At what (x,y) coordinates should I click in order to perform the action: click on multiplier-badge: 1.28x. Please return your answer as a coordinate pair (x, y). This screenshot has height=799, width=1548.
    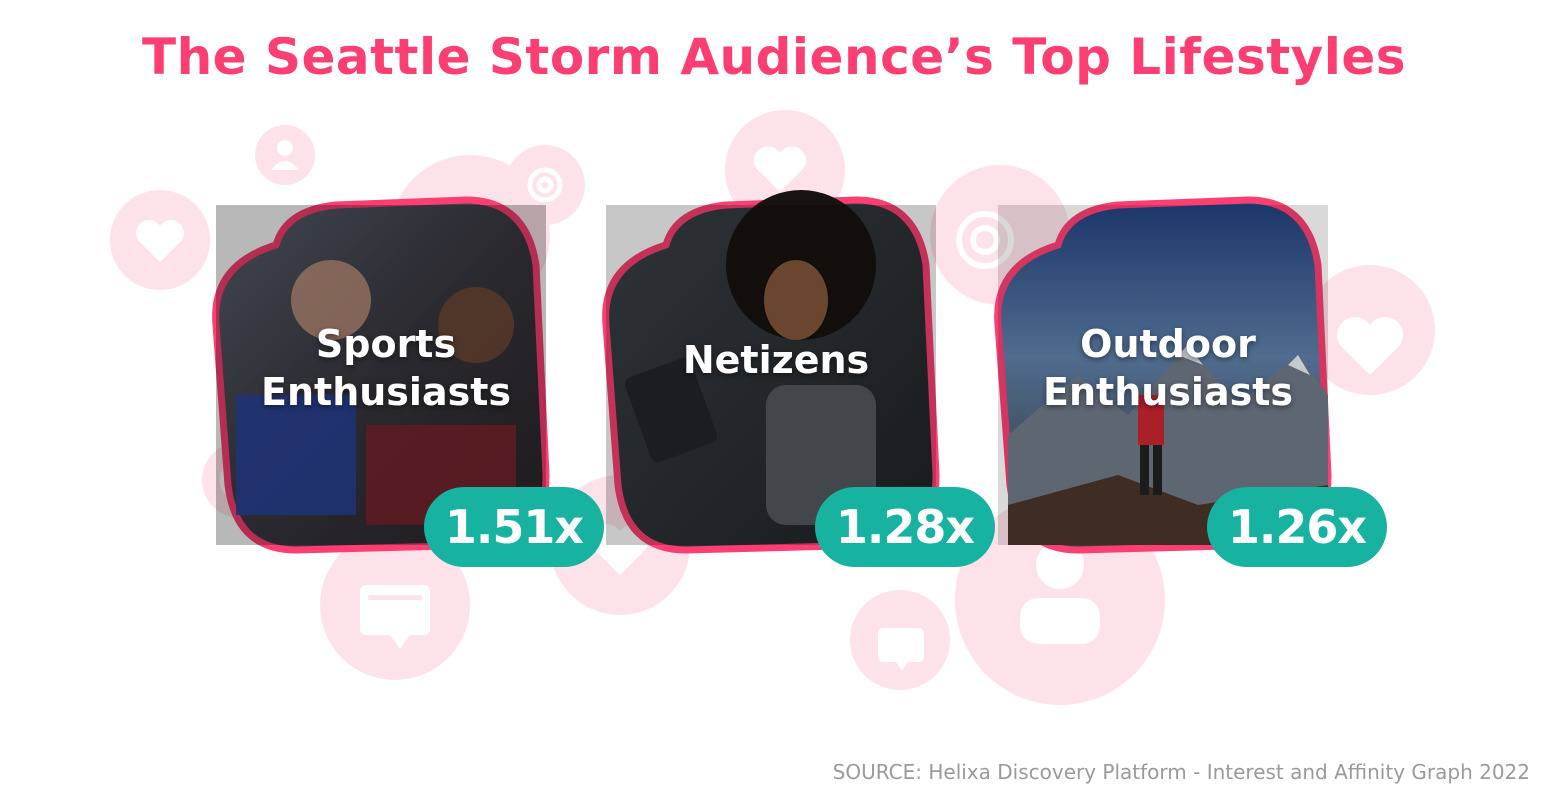
    Looking at the image, I should click on (905, 527).